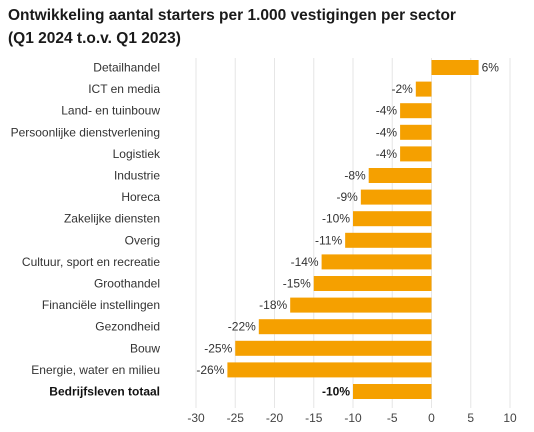 The image size is (534, 432). Describe the element at coordinates (95, 370) in the screenshot. I see `category-label: Energie, water en milieu` at that location.